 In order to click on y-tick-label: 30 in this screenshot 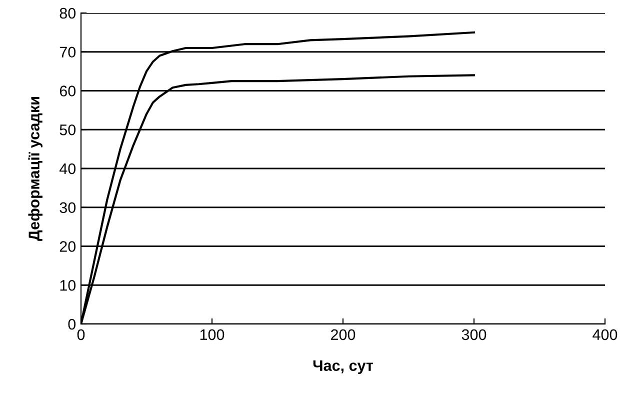, I will do `click(68, 208)`.